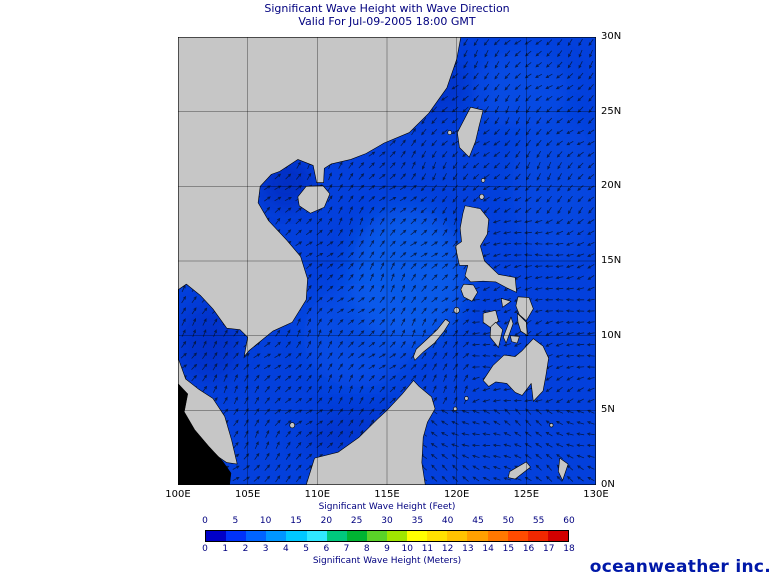  Describe the element at coordinates (235, 521) in the screenshot. I see `legend-feet-tick: 5` at that location.